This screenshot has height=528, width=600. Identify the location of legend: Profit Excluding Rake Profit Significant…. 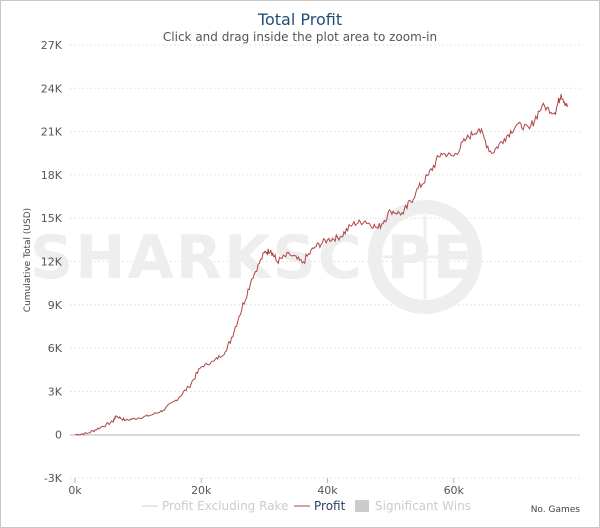
(306, 506).